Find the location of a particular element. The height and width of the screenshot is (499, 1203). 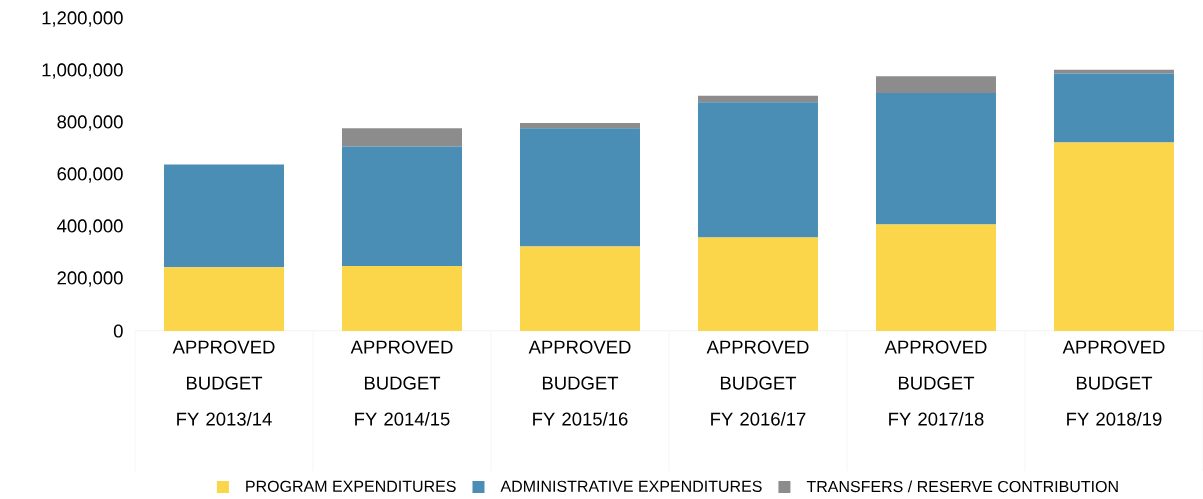

y-tick-label: 1,200,000 is located at coordinates (82, 19).